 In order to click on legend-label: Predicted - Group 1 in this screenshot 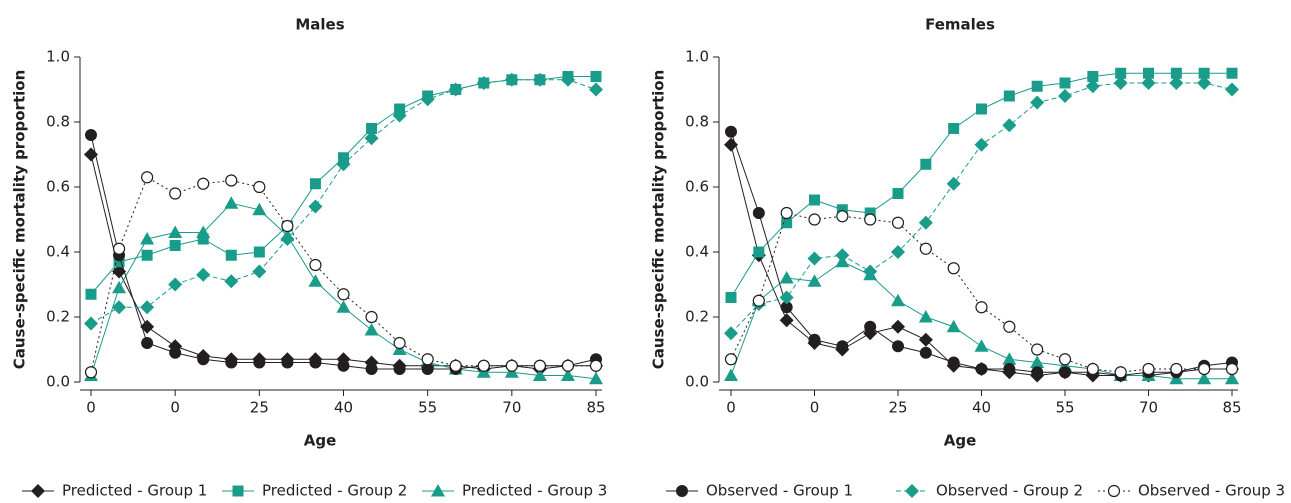, I will do `click(134, 491)`.